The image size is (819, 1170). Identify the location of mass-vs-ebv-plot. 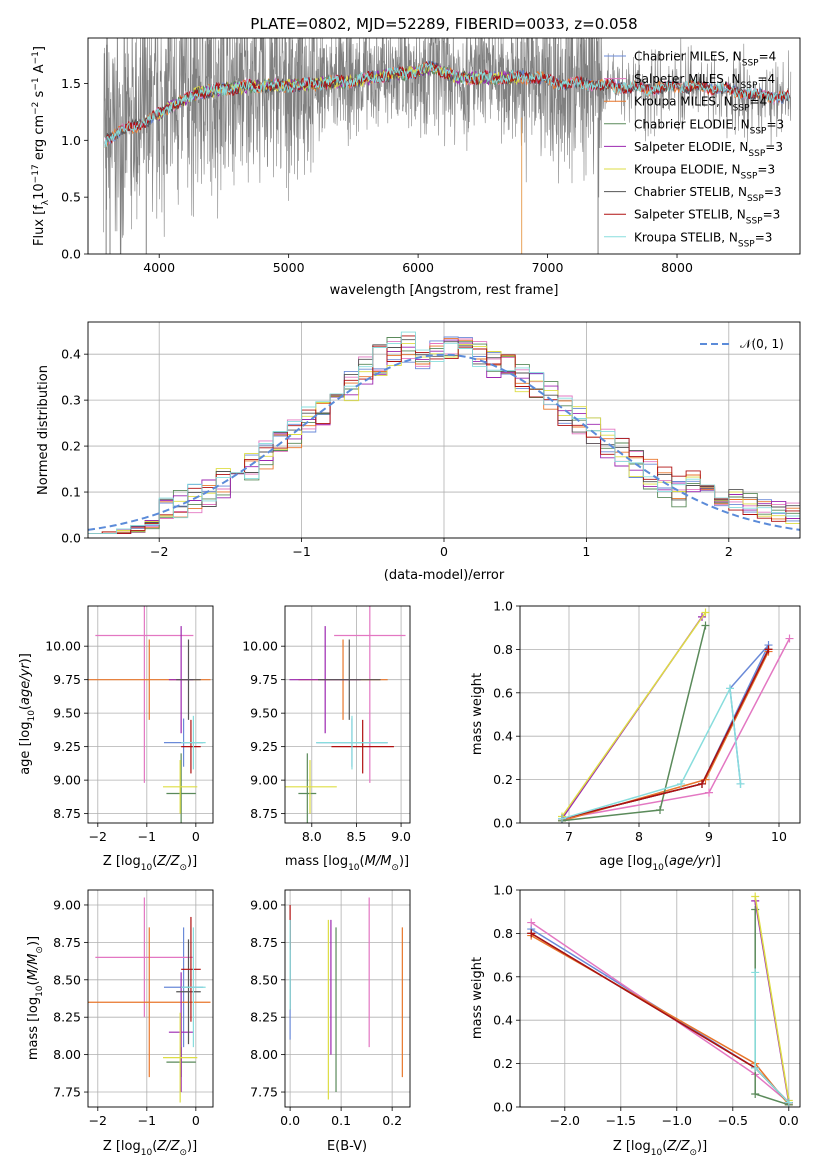
(346, 998).